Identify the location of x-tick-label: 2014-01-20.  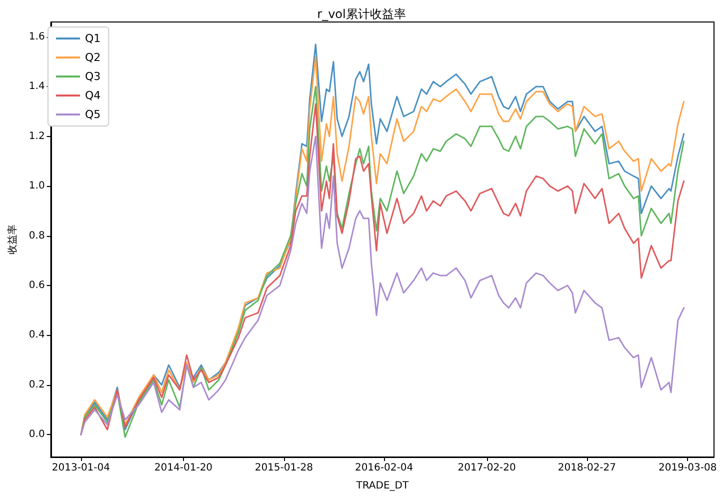
(183, 468).